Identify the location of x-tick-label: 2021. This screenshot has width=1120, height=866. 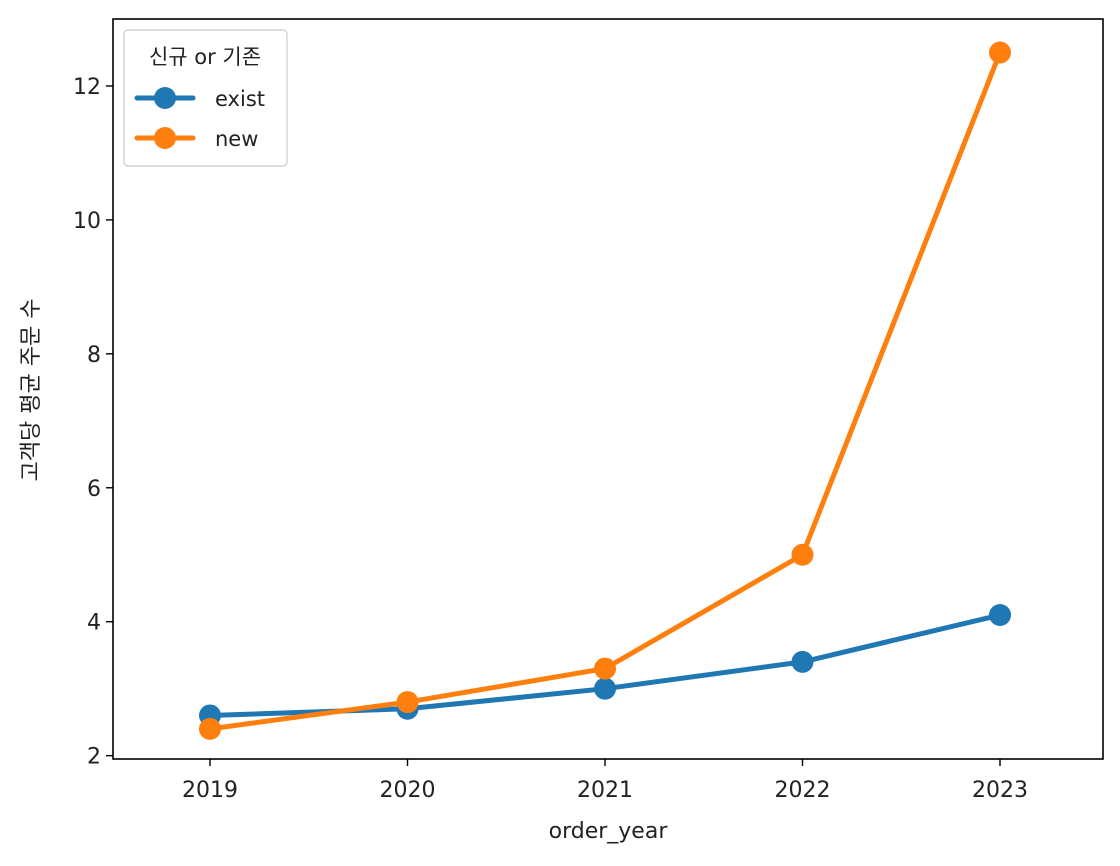
(605, 790).